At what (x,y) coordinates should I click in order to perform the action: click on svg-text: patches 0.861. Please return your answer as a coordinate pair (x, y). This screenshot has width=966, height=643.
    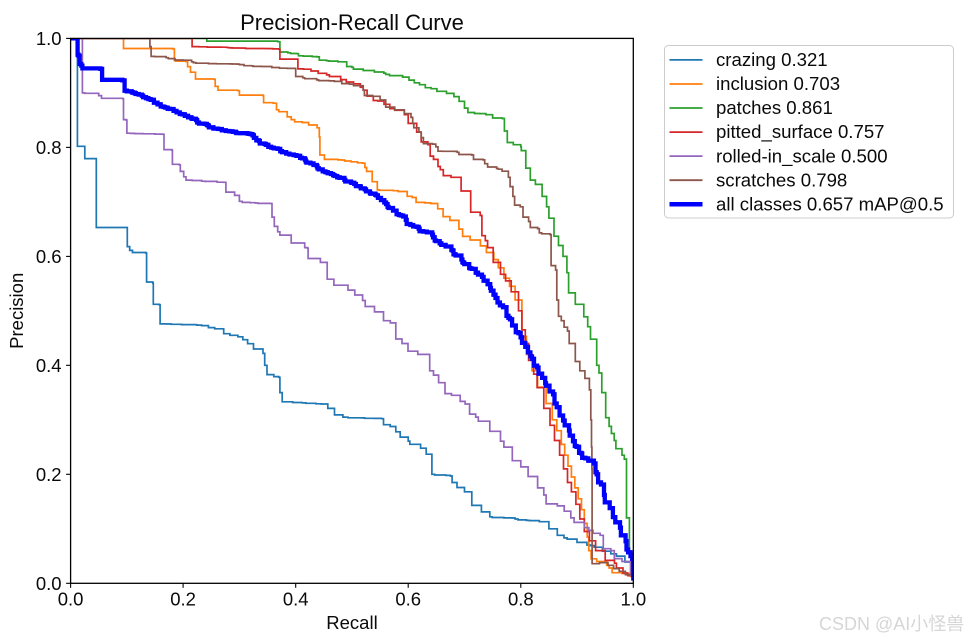
    Looking at the image, I should click on (774, 107).